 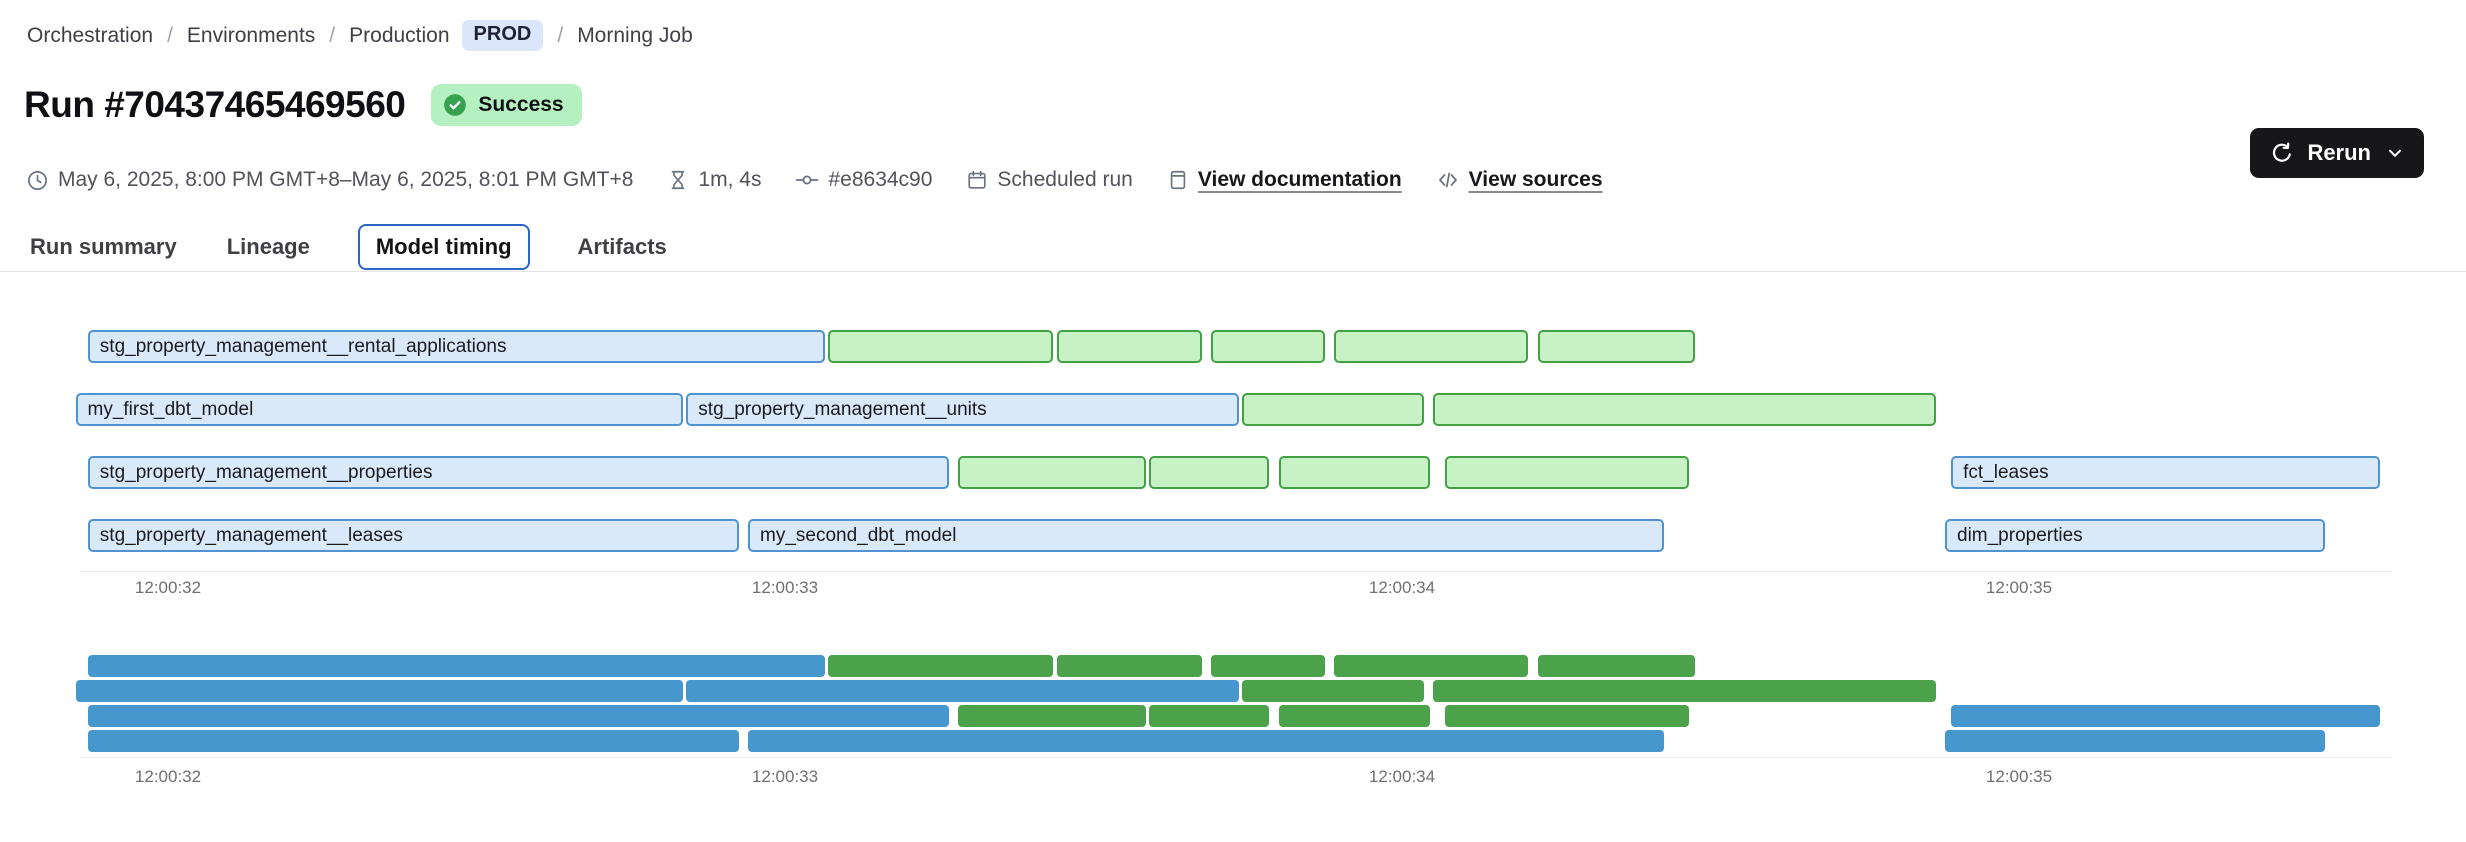 I want to click on rerun-button: Rerun, so click(x=2337, y=153).